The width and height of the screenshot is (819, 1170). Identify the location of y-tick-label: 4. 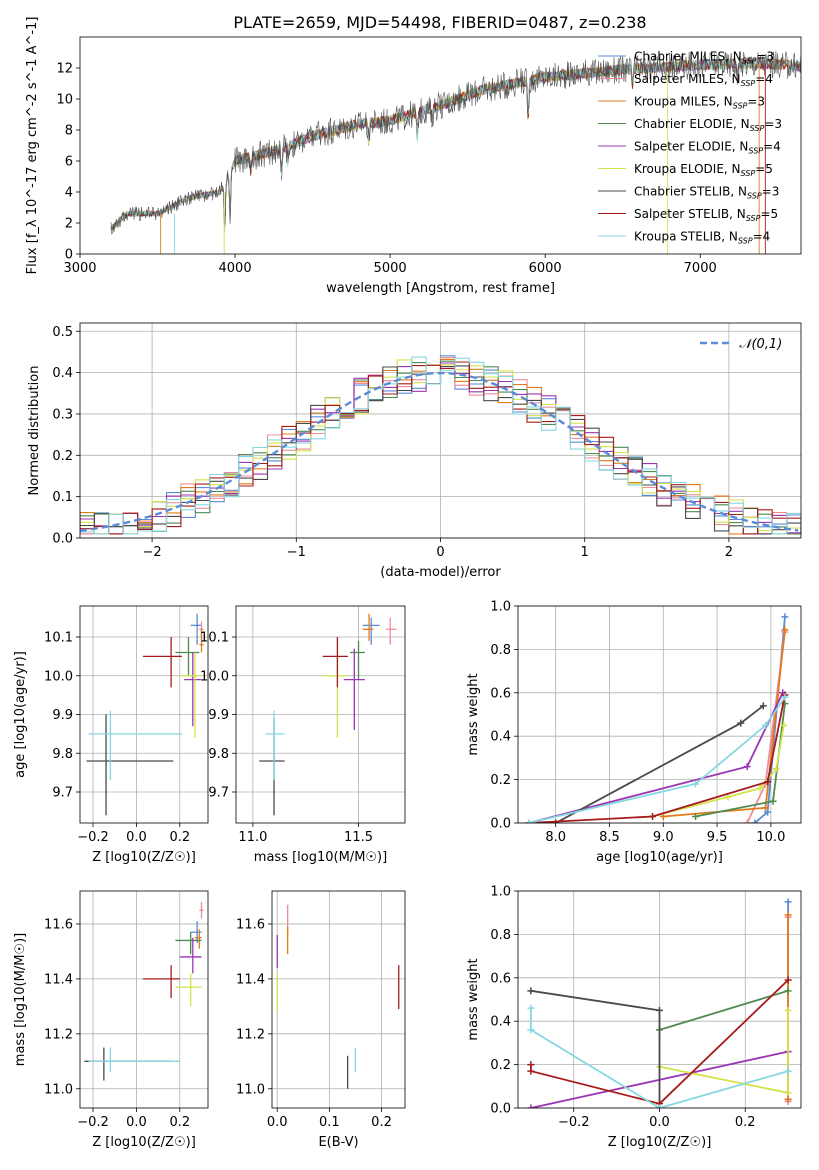
(69, 193).